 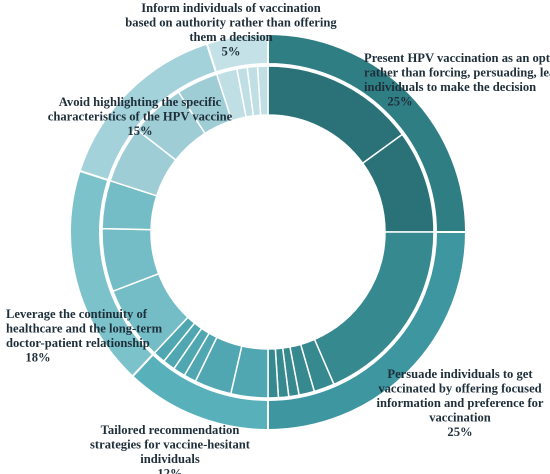 I want to click on value-label: 15%, so click(x=139, y=131).